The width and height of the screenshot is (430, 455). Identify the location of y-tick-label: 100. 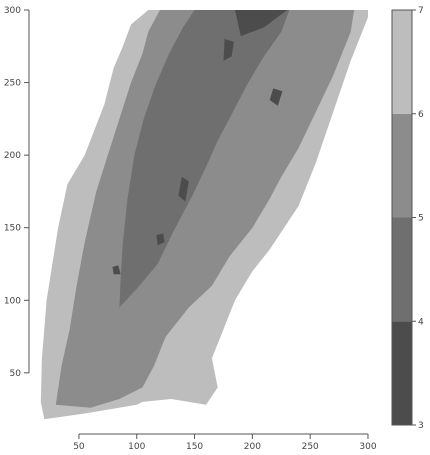
(12, 301).